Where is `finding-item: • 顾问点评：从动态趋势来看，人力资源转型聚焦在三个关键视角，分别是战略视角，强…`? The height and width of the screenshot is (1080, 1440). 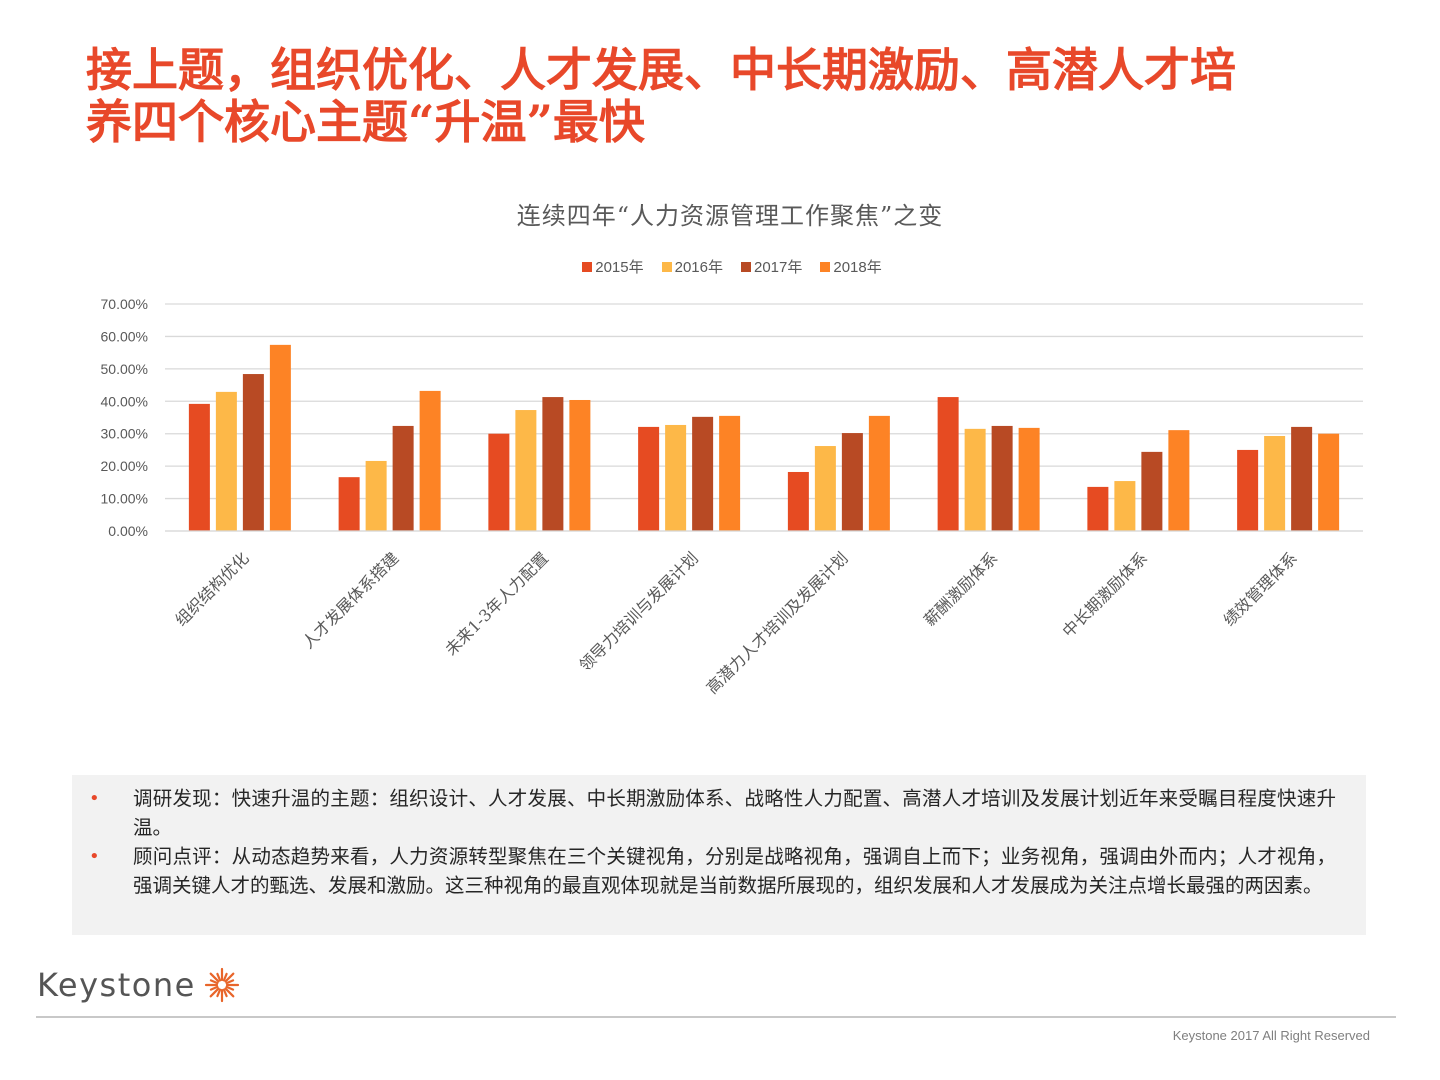
finding-item: • 顾问点评：从动态趋势来看，人力资源转型聚焦在三个关键视角，分别是战略视角，强… is located at coordinates (719, 871).